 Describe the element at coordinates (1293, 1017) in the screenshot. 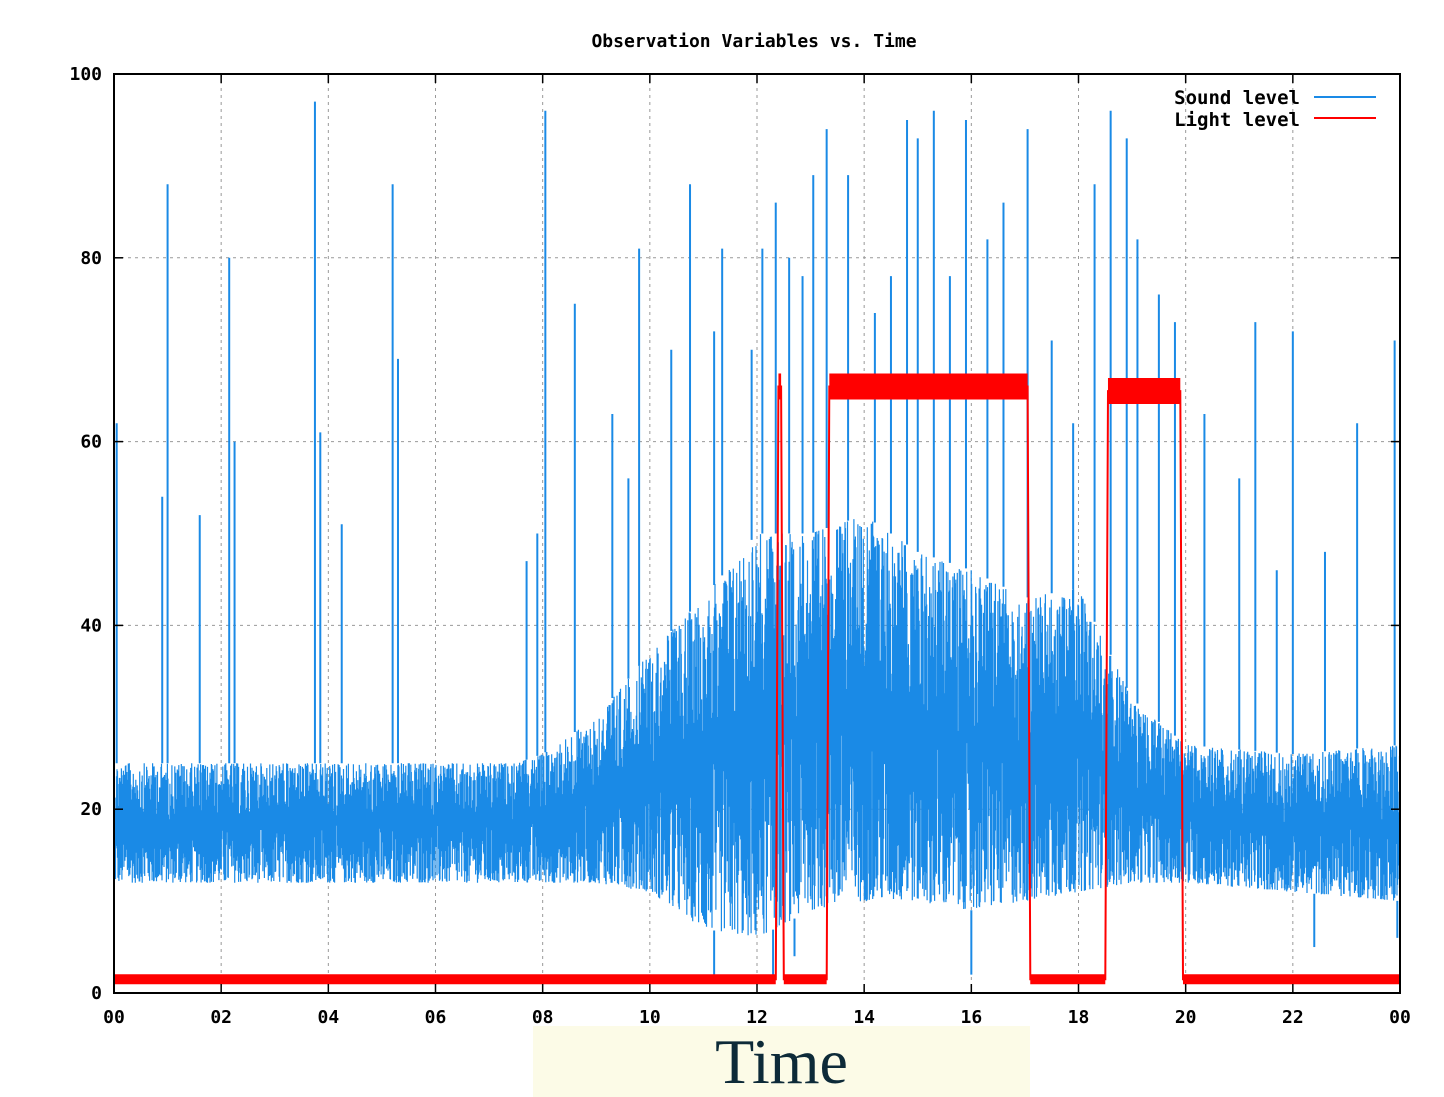

I see `x-tick-label: 22` at that location.